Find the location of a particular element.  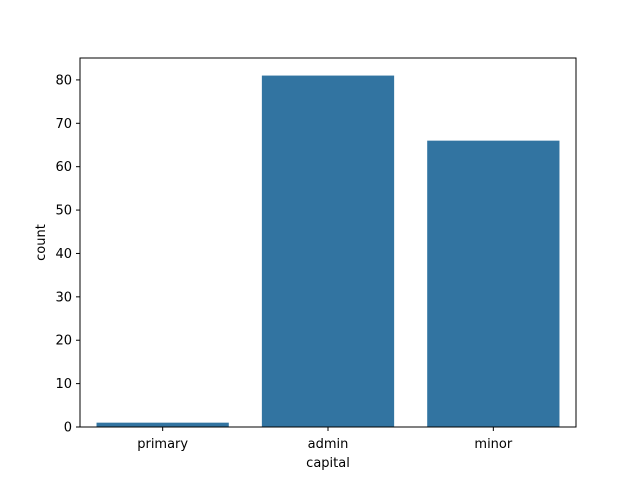

y-axis-label: count is located at coordinates (41, 242).